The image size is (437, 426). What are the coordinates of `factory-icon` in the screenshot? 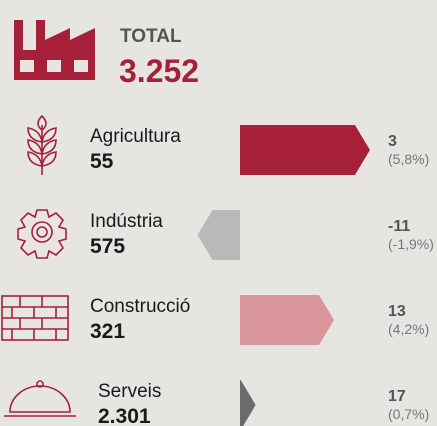 It's located at (54, 50).